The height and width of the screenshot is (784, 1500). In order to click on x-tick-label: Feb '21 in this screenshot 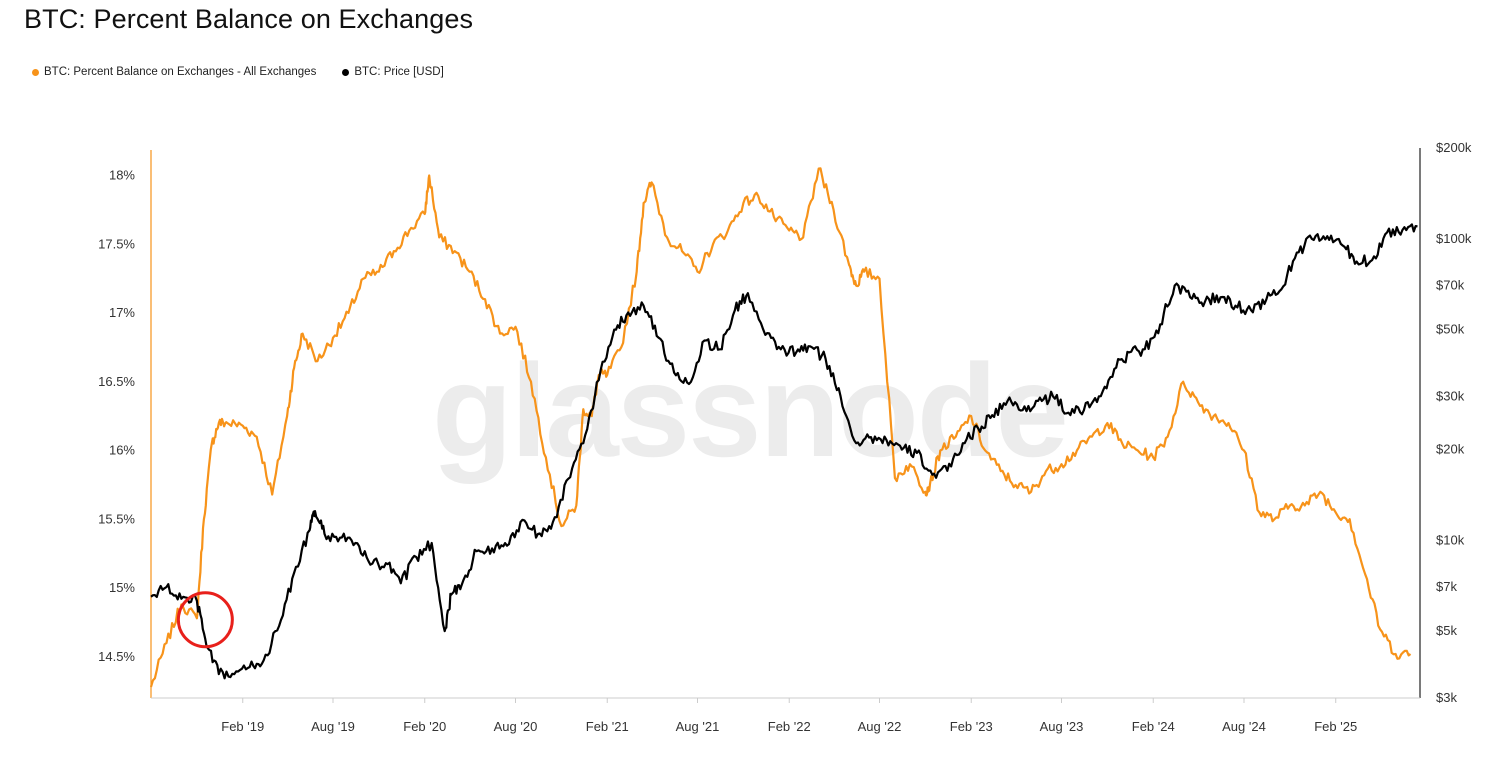, I will do `click(607, 726)`.